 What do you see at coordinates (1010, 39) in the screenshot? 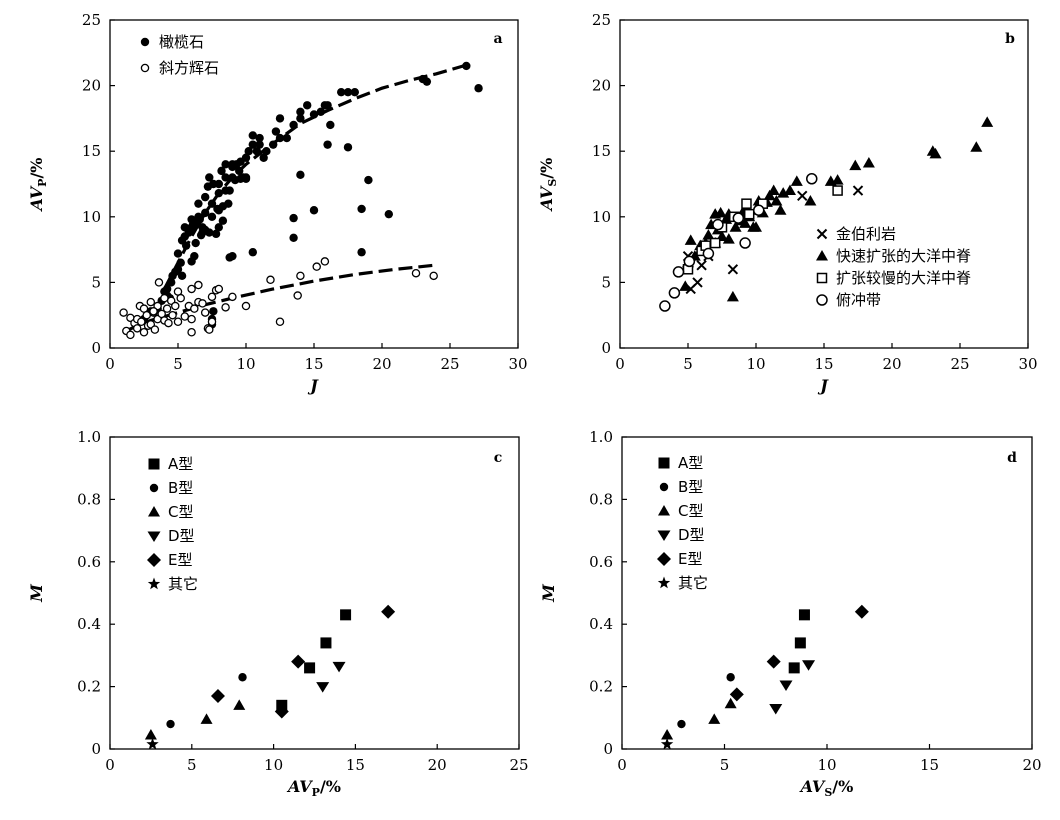
I see `panel-label: b` at bounding box center [1010, 39].